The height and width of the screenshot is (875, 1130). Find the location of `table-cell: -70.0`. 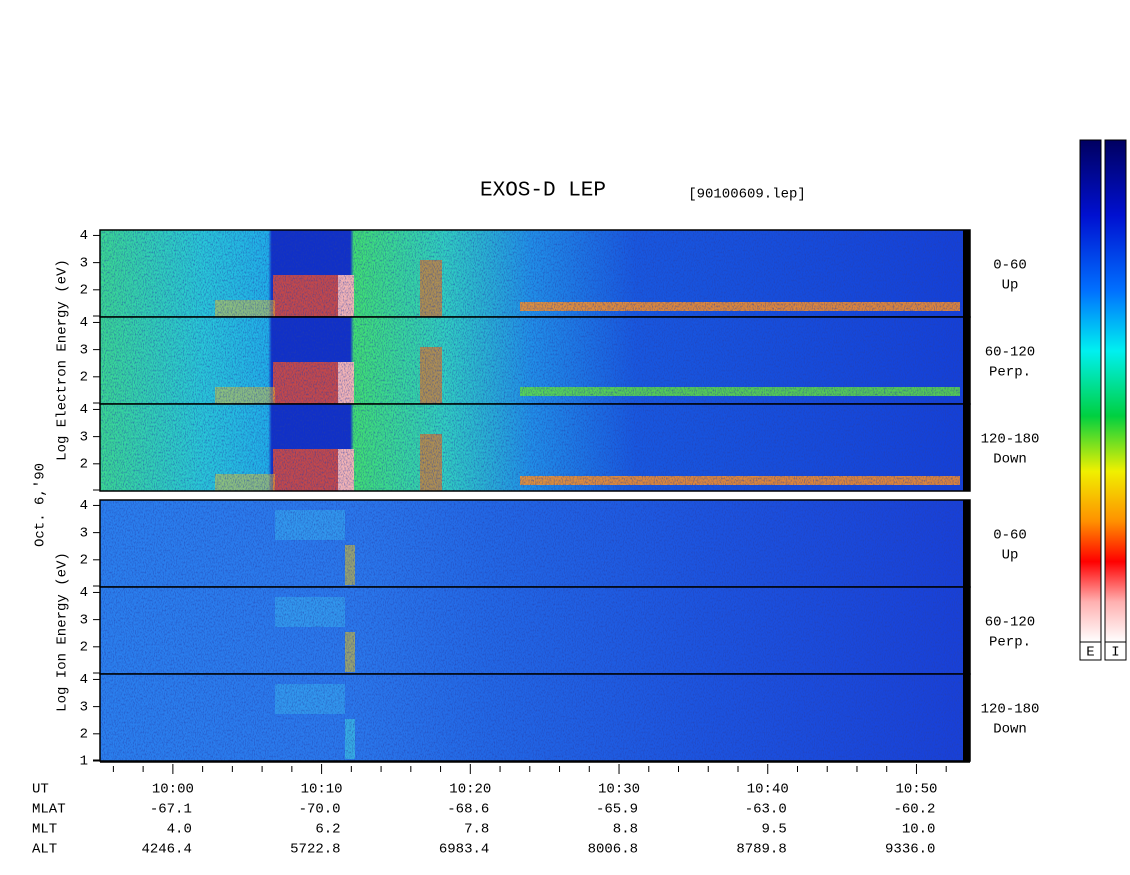

table-cell: -70.0 is located at coordinates (320, 810).